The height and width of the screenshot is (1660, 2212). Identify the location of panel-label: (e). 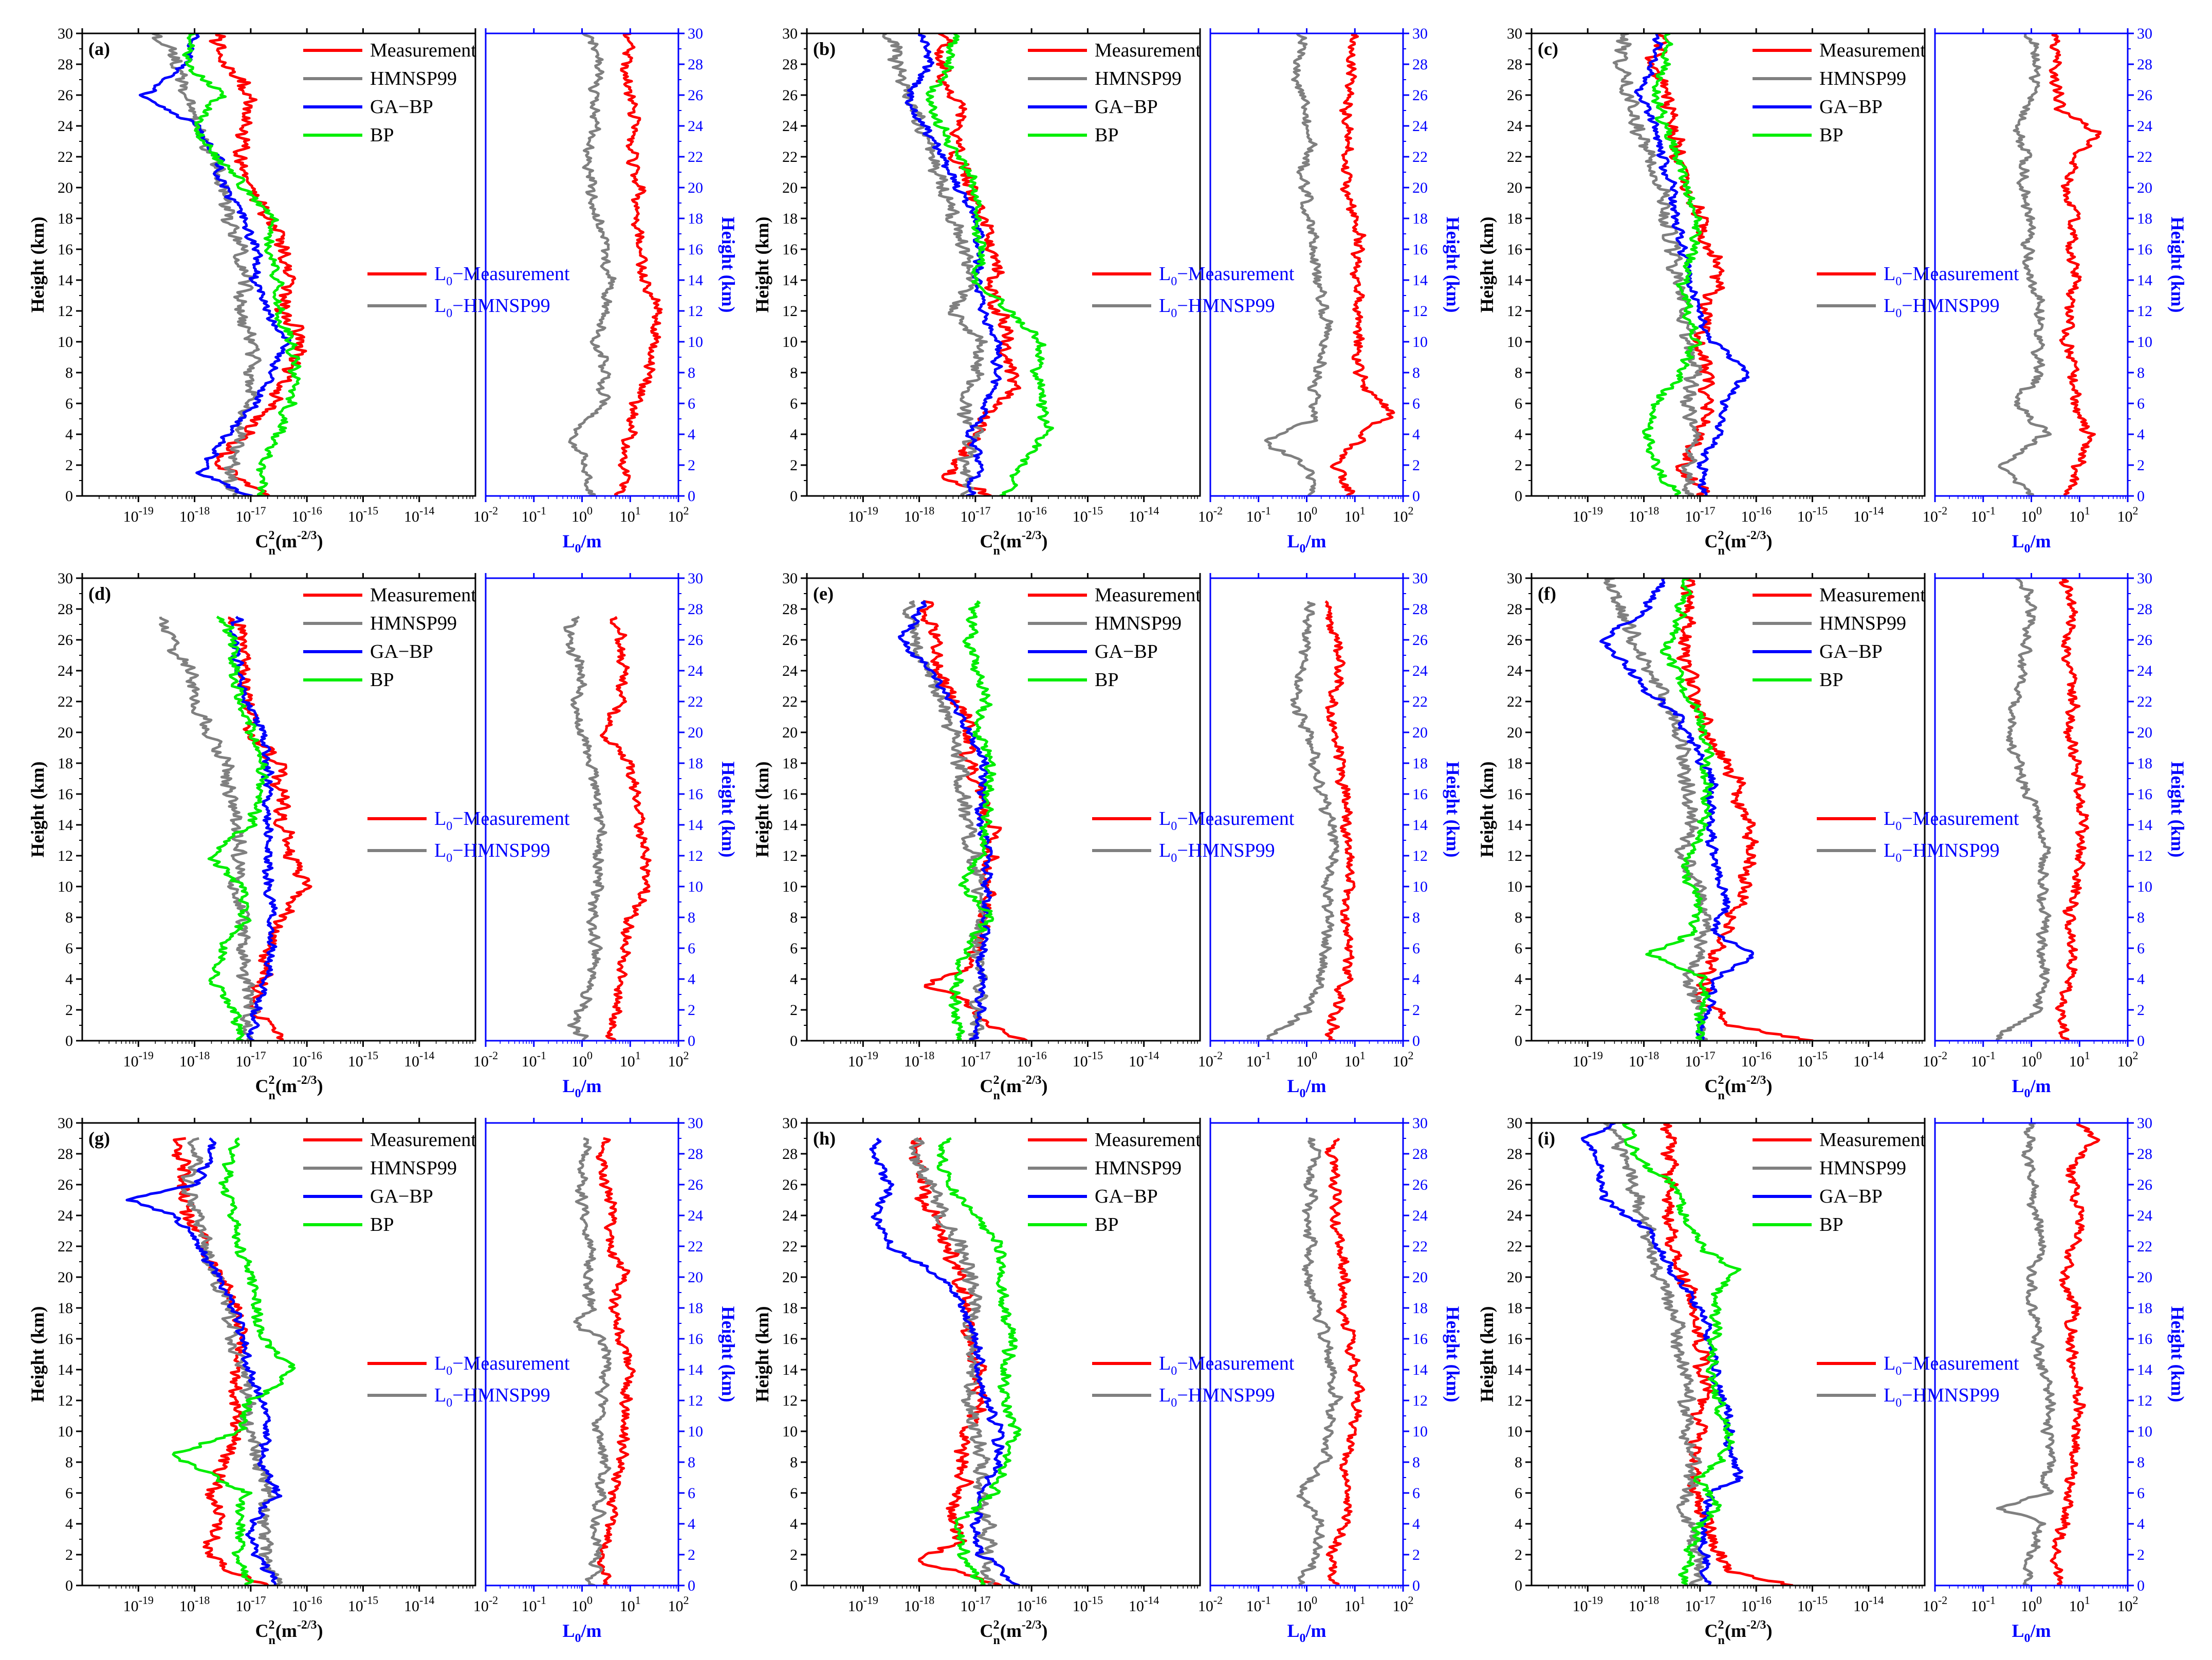
(823, 594).